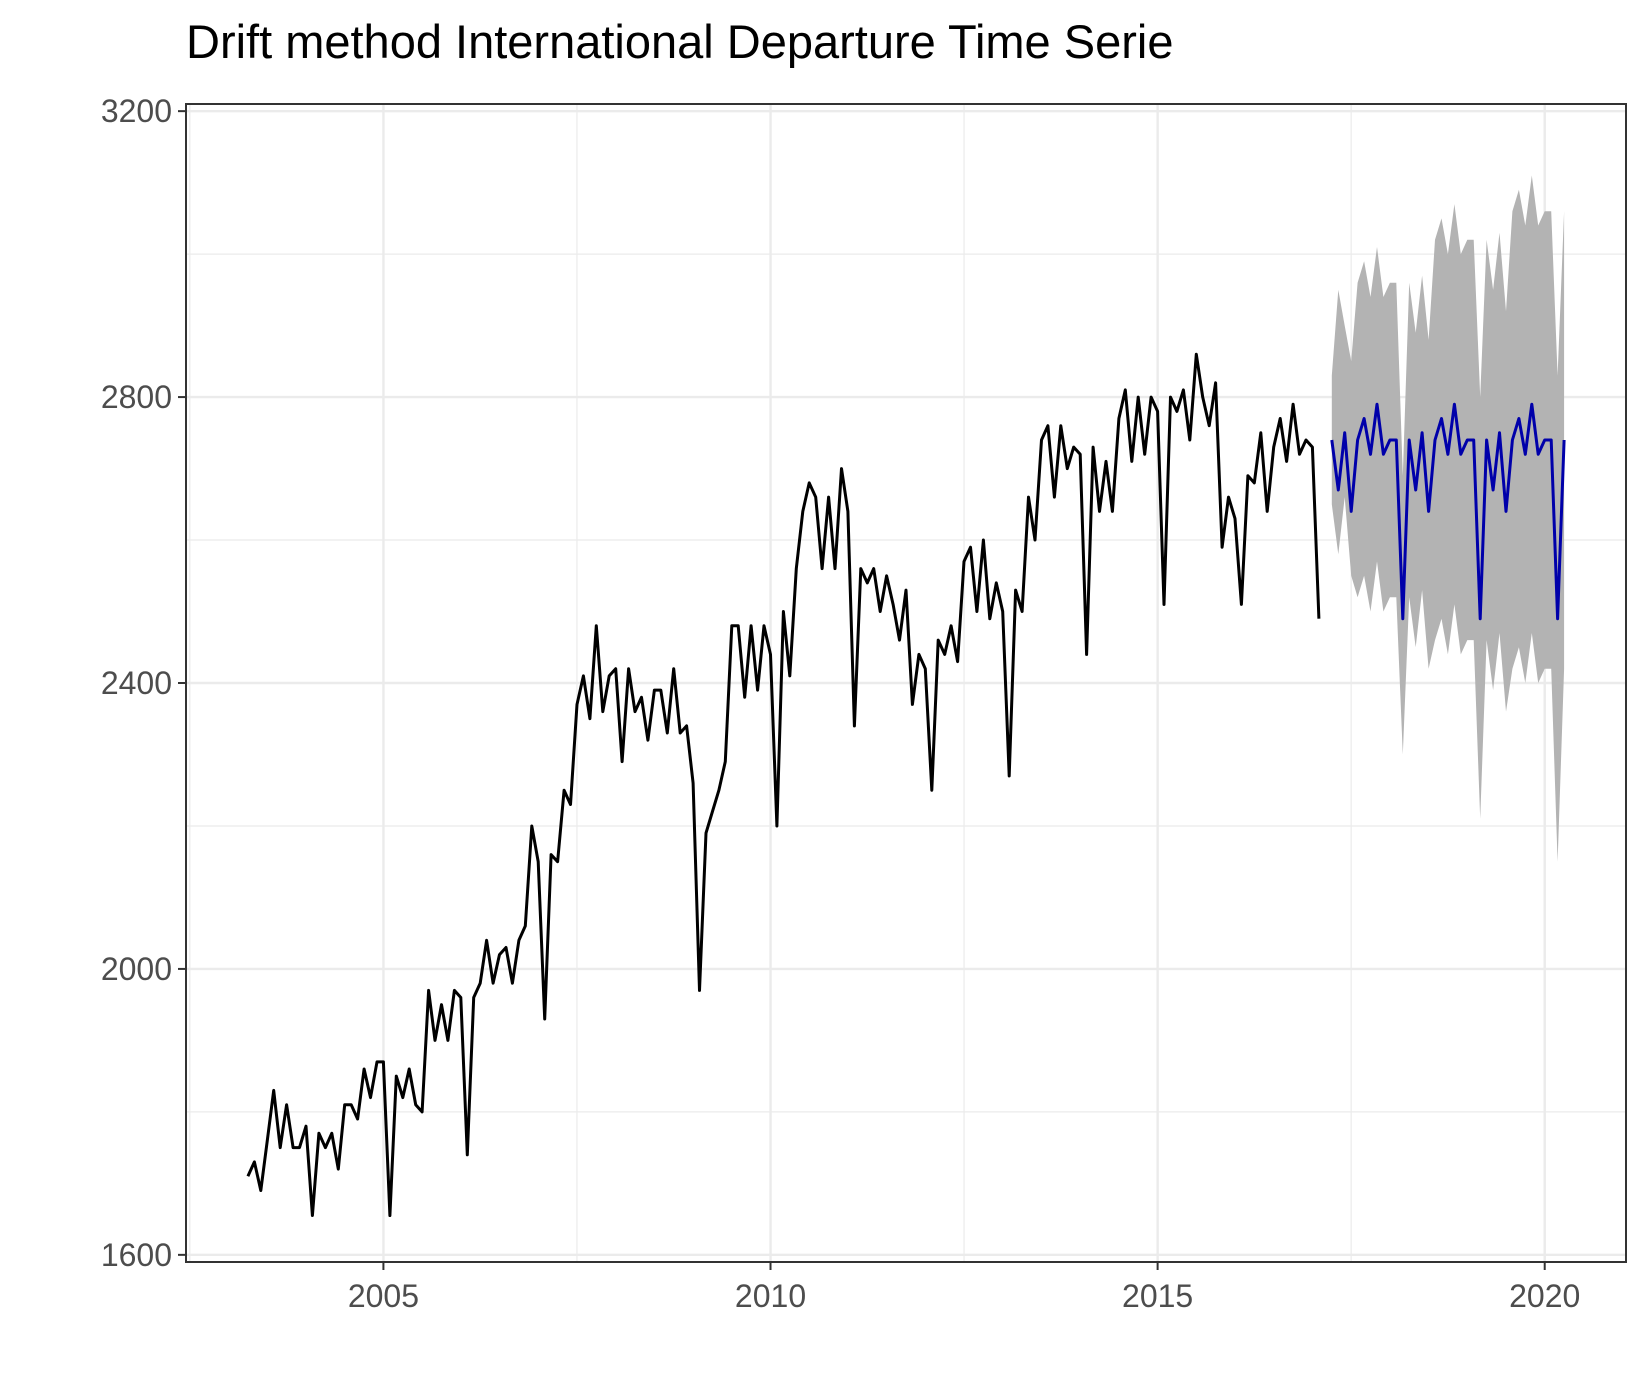 The height and width of the screenshot is (1390, 1637). I want to click on x-tick-label: 2010, so click(770, 1296).